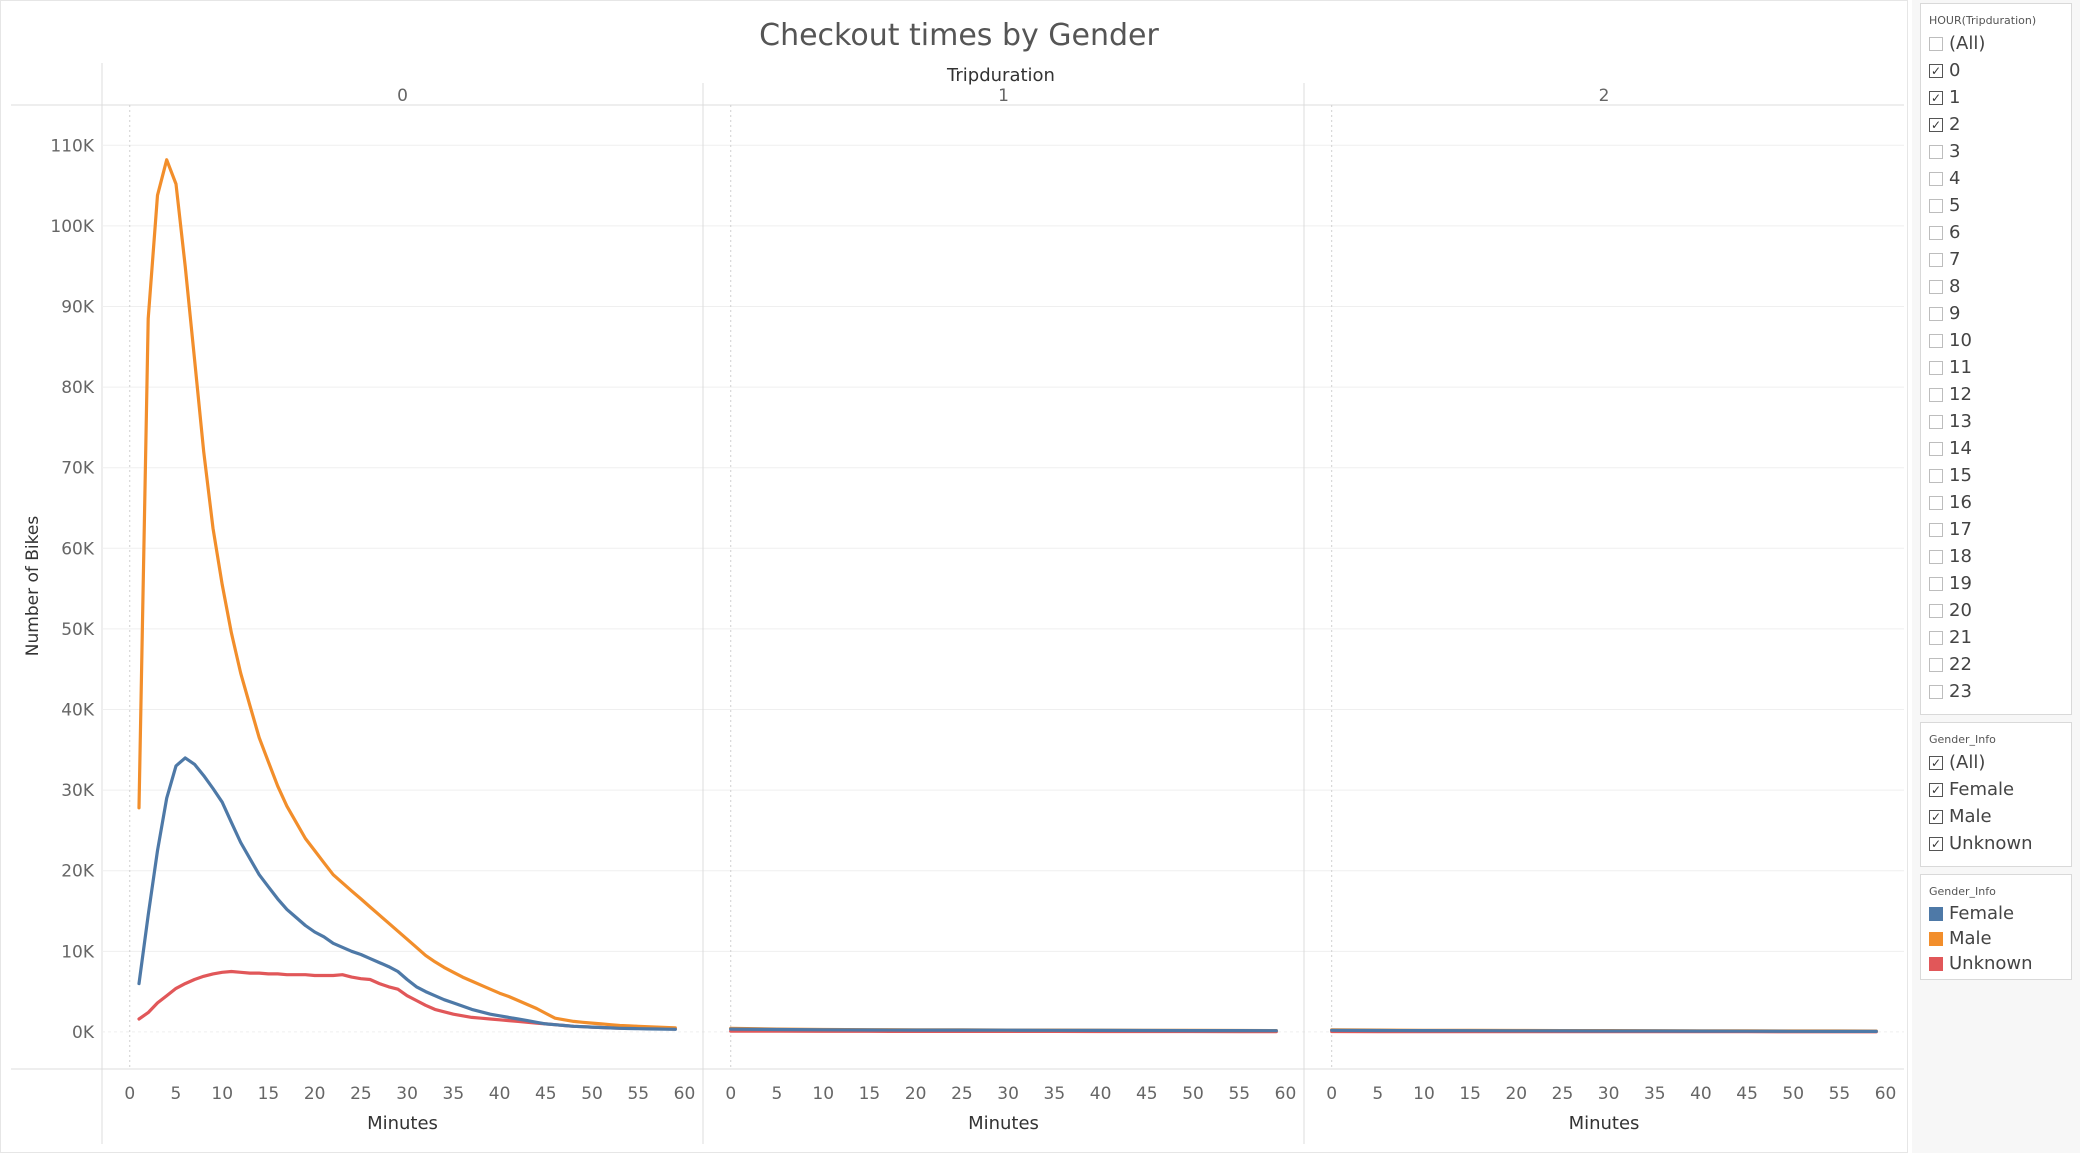  Describe the element at coordinates (2000, 151) in the screenshot. I see `filter-option: 3` at that location.